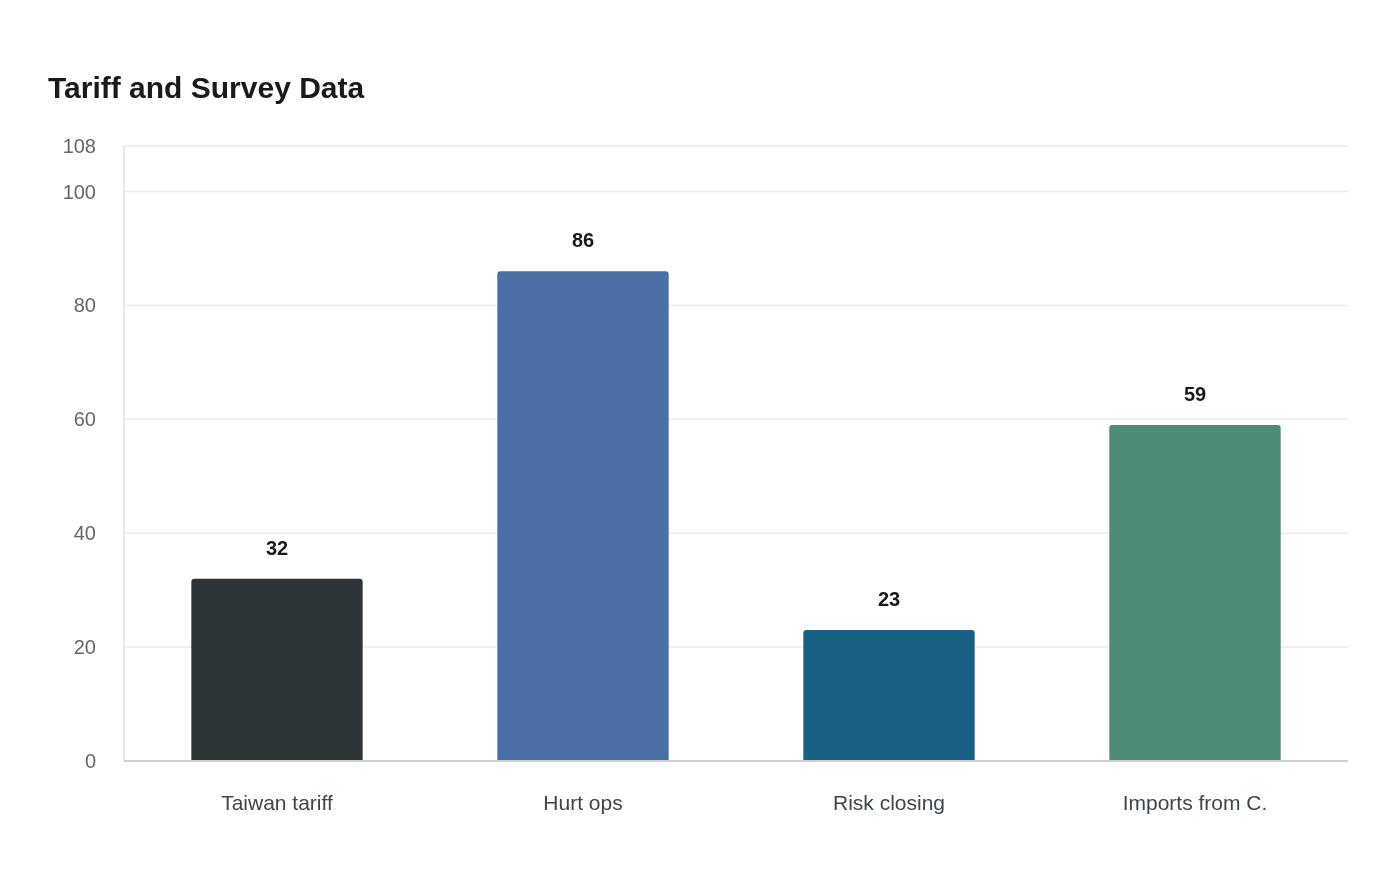 This screenshot has width=1400, height=880. What do you see at coordinates (1195, 394) in the screenshot?
I see `data-label: 59` at bounding box center [1195, 394].